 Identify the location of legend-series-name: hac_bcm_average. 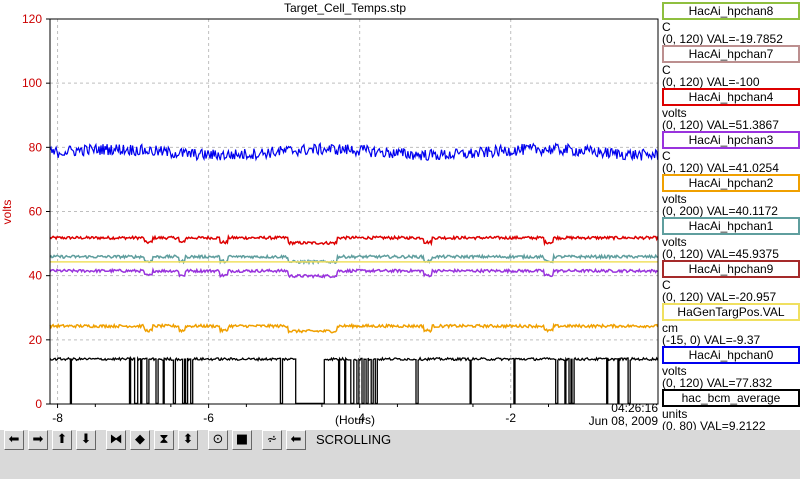
(731, 398).